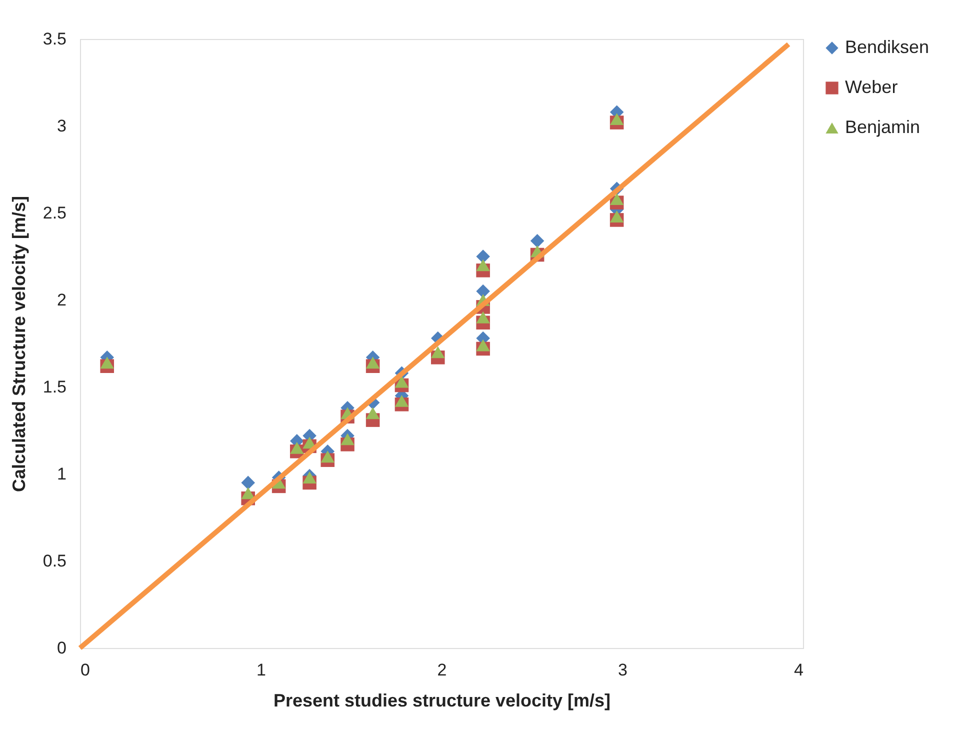  What do you see at coordinates (54, 387) in the screenshot?
I see `y-tick-label: 1.5` at bounding box center [54, 387].